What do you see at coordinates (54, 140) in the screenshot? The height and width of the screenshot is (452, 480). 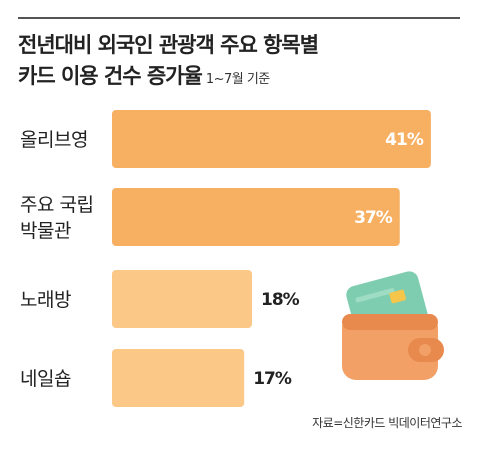 I see `category-label-1: 올리브영` at bounding box center [54, 140].